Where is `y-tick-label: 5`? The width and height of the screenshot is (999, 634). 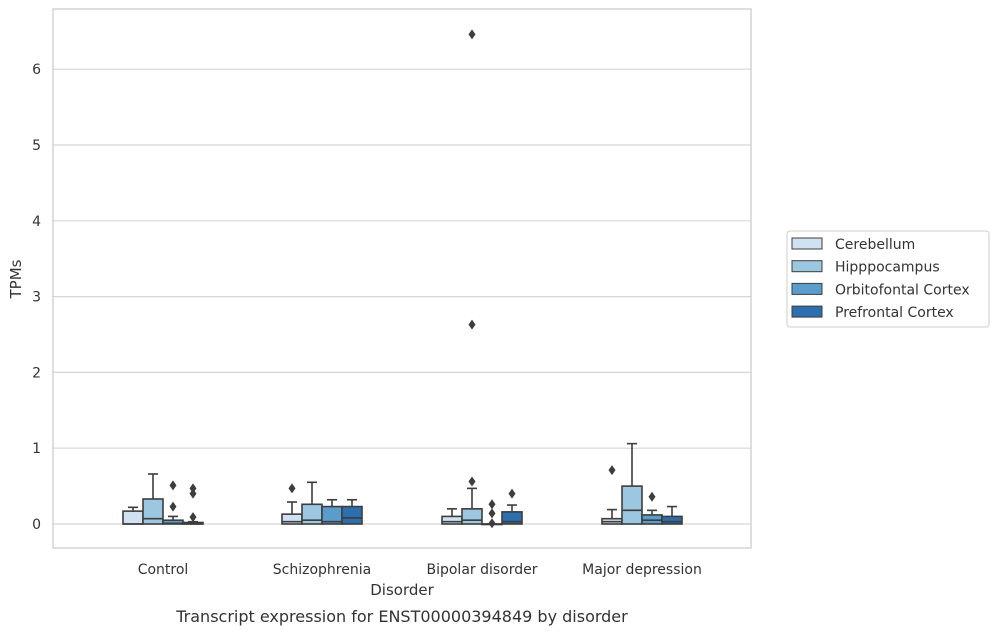
y-tick-label: 5 is located at coordinates (36, 146).